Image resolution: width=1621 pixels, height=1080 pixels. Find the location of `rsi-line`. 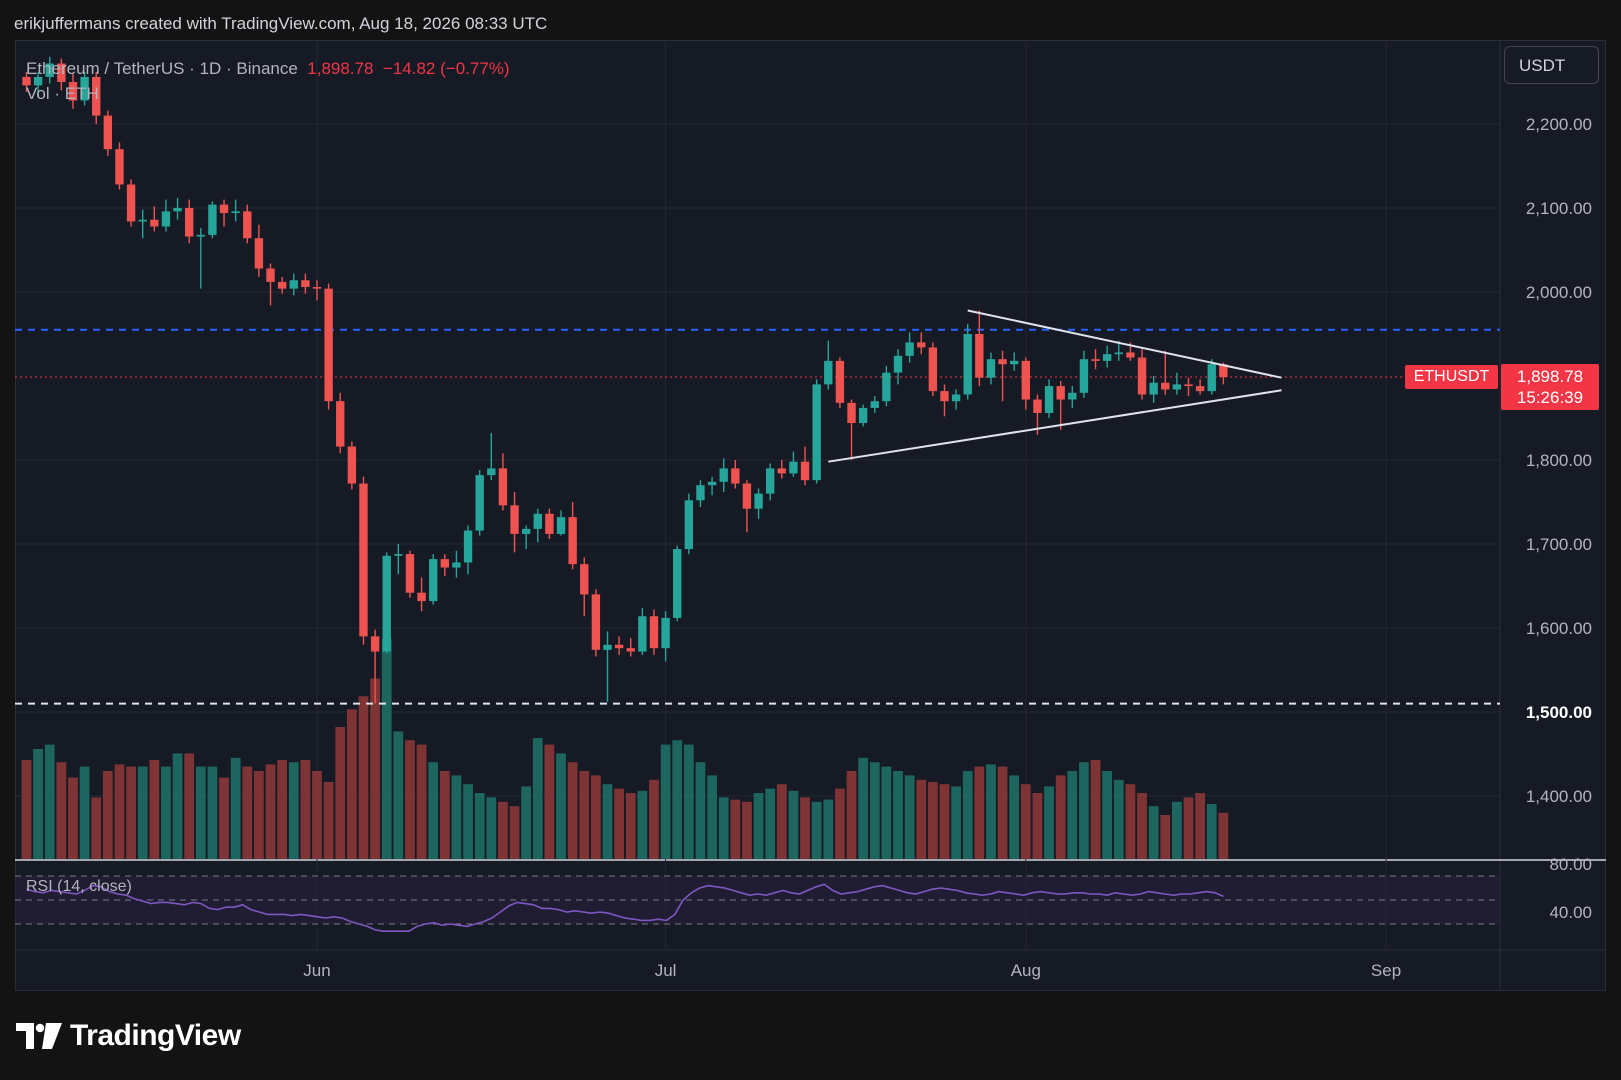

rsi-line is located at coordinates (625, 907).